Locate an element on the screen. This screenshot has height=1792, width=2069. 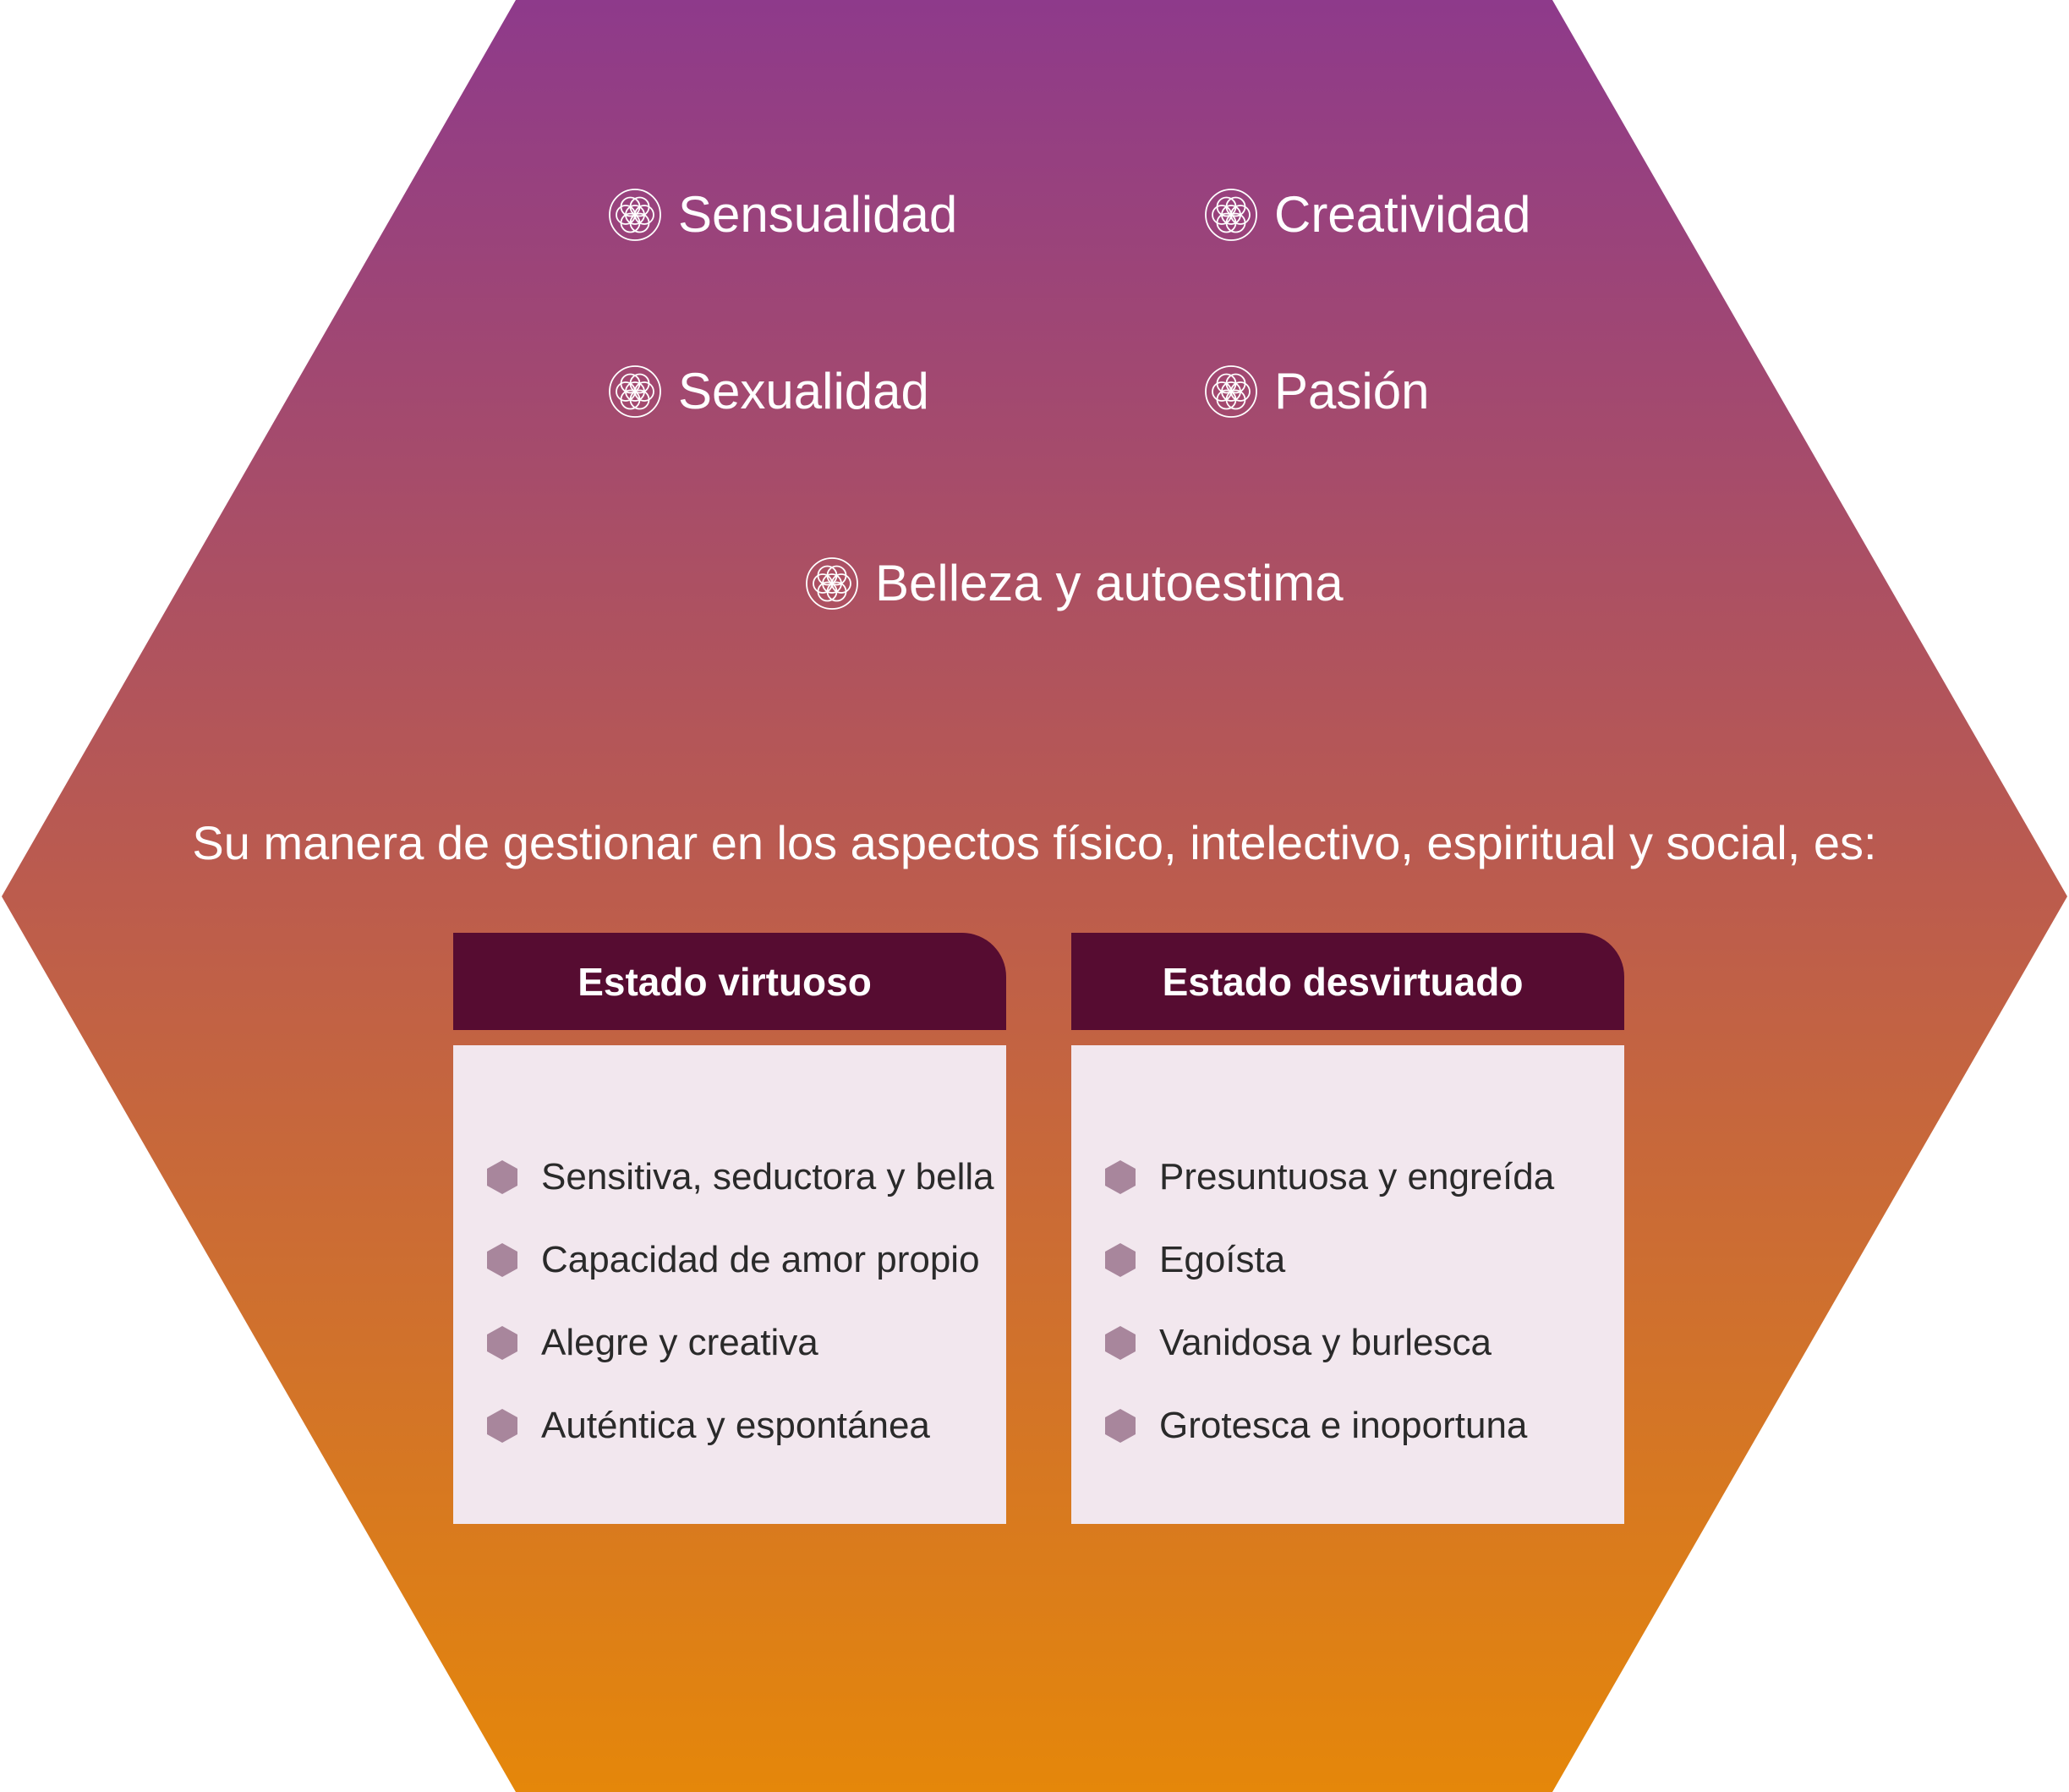
attribute-label: Belleza y autoestima is located at coordinates (1109, 583).